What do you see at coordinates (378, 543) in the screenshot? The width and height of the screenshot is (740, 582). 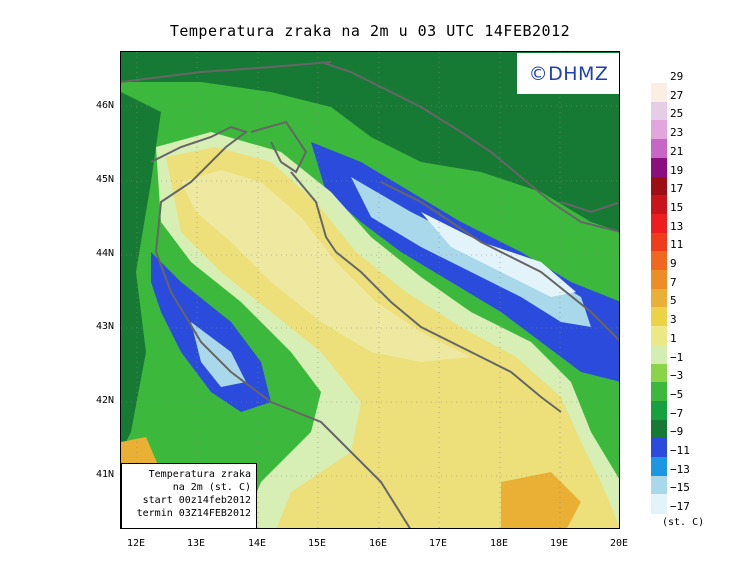 I see `lon-label-16e: 16E` at bounding box center [378, 543].